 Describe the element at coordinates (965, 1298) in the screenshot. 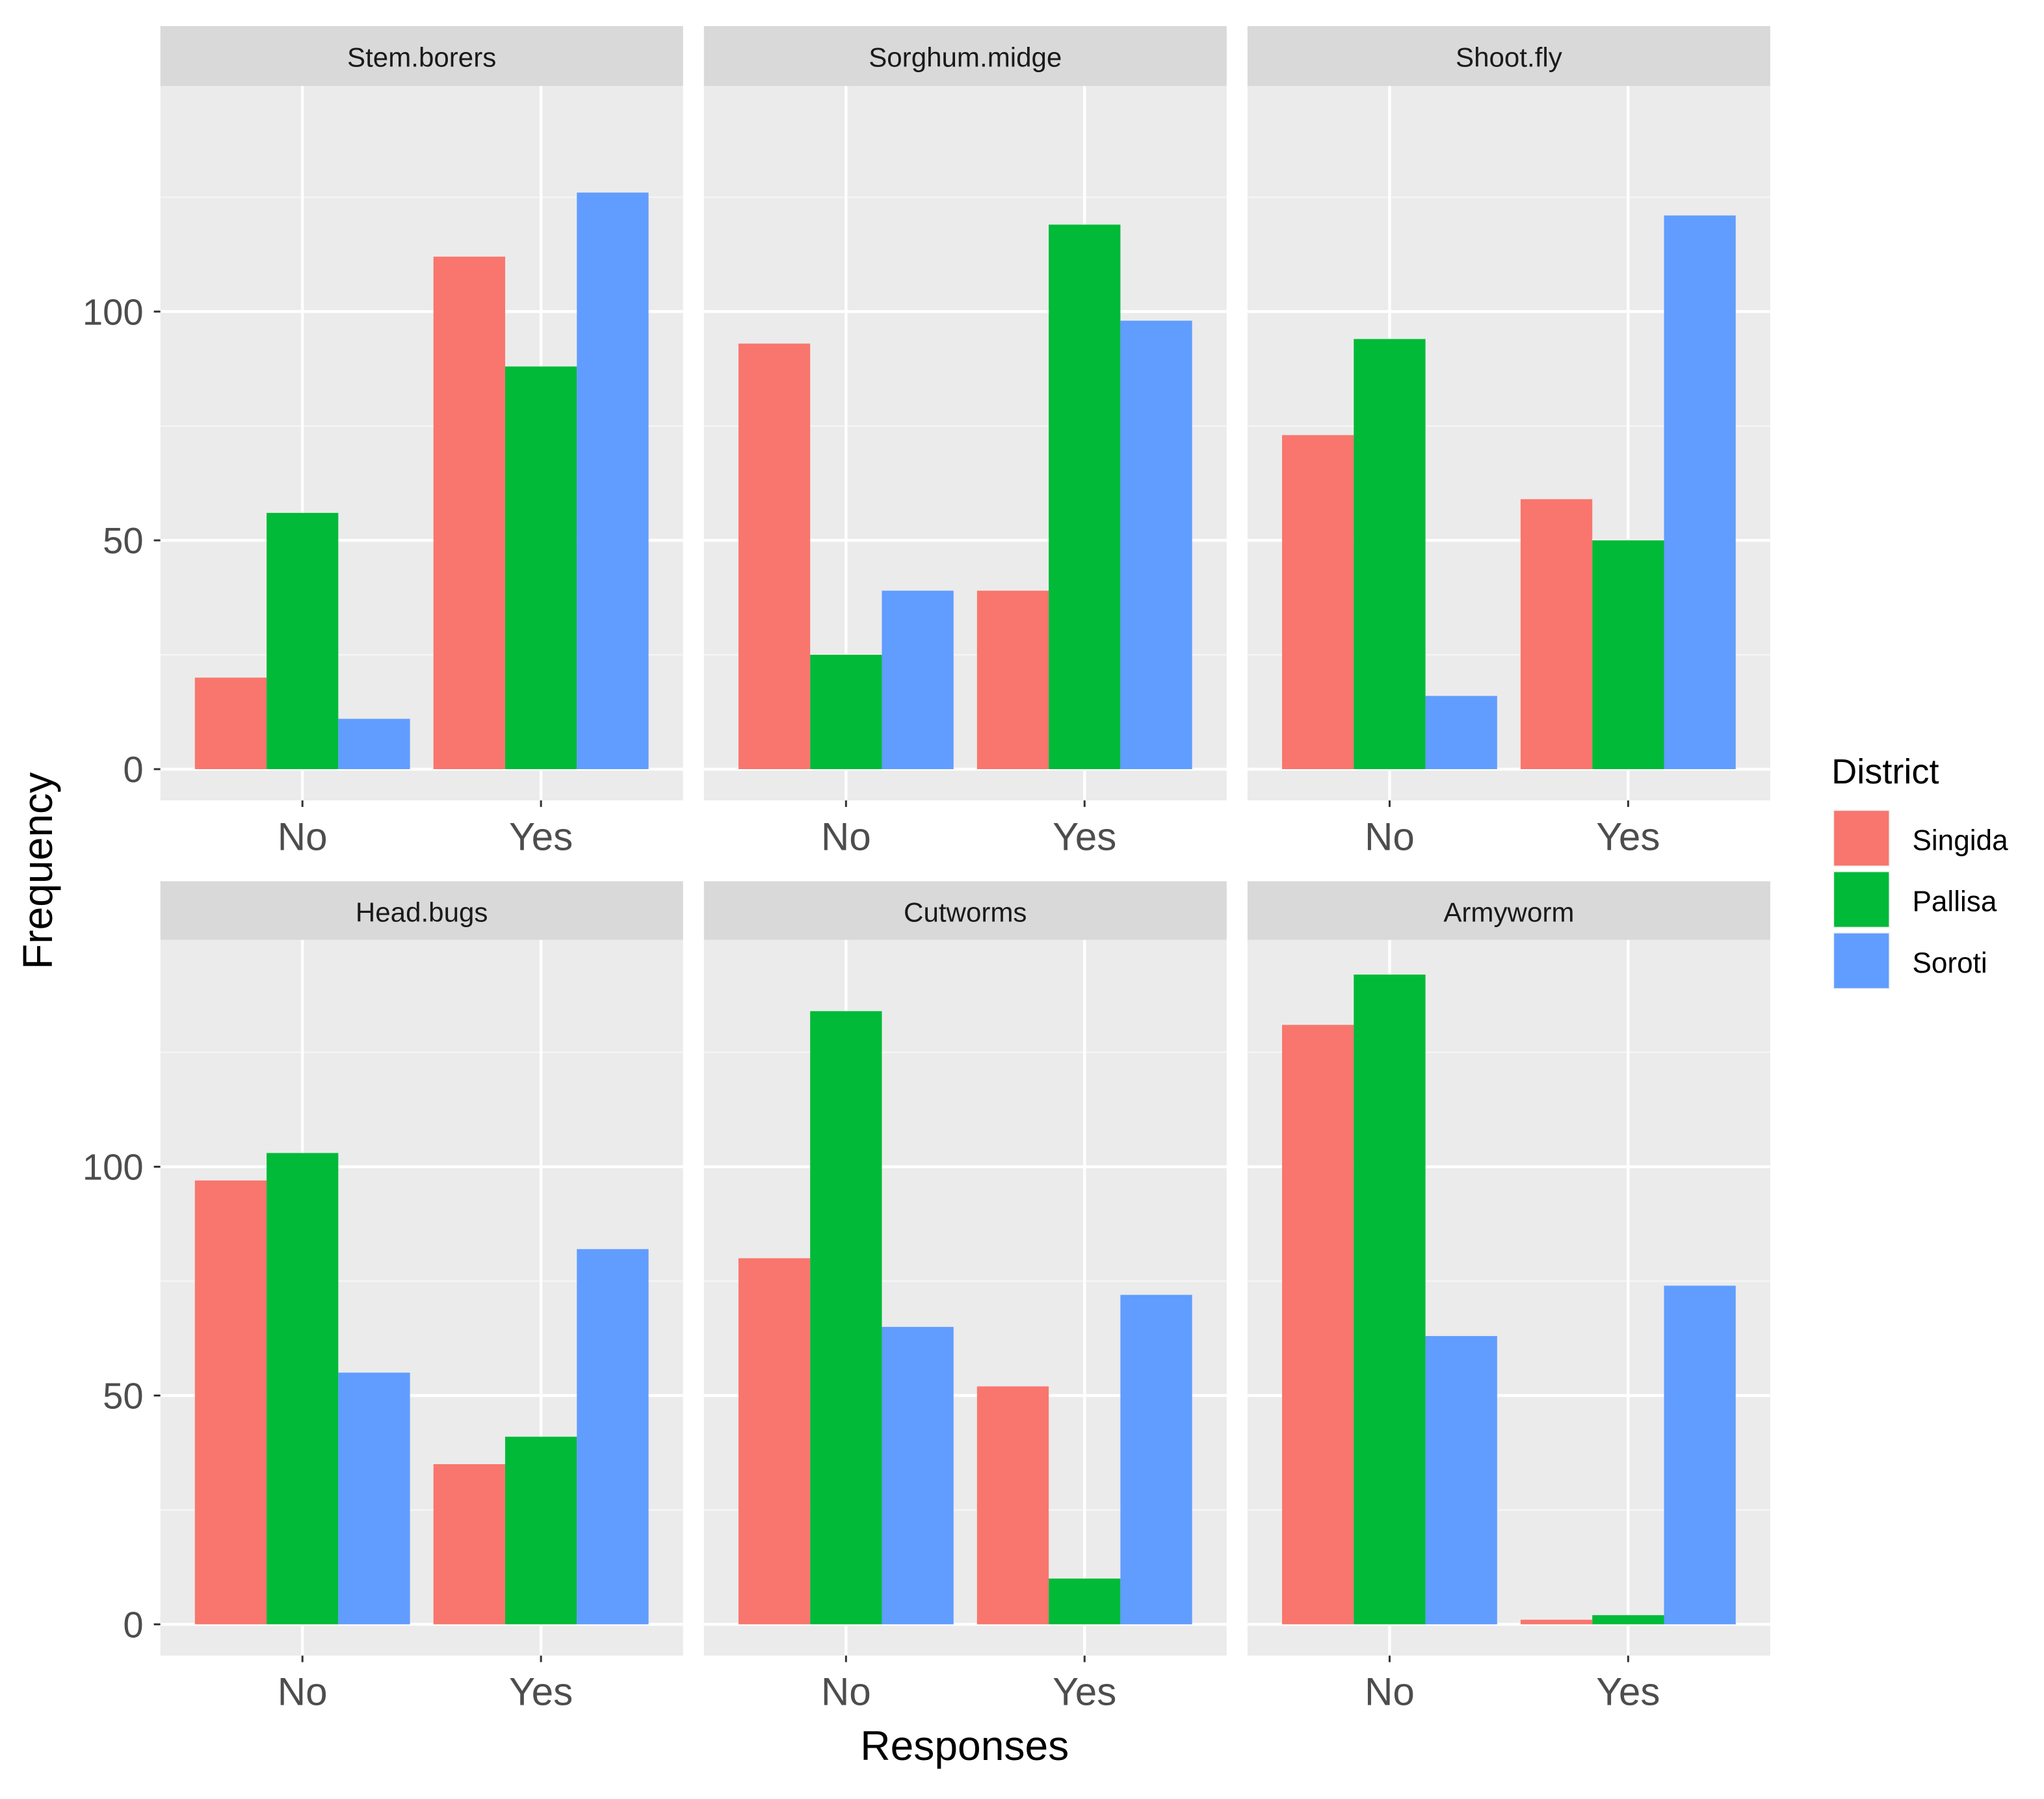

I see `facet-panel-cutworms: Cutworms No Yes` at that location.